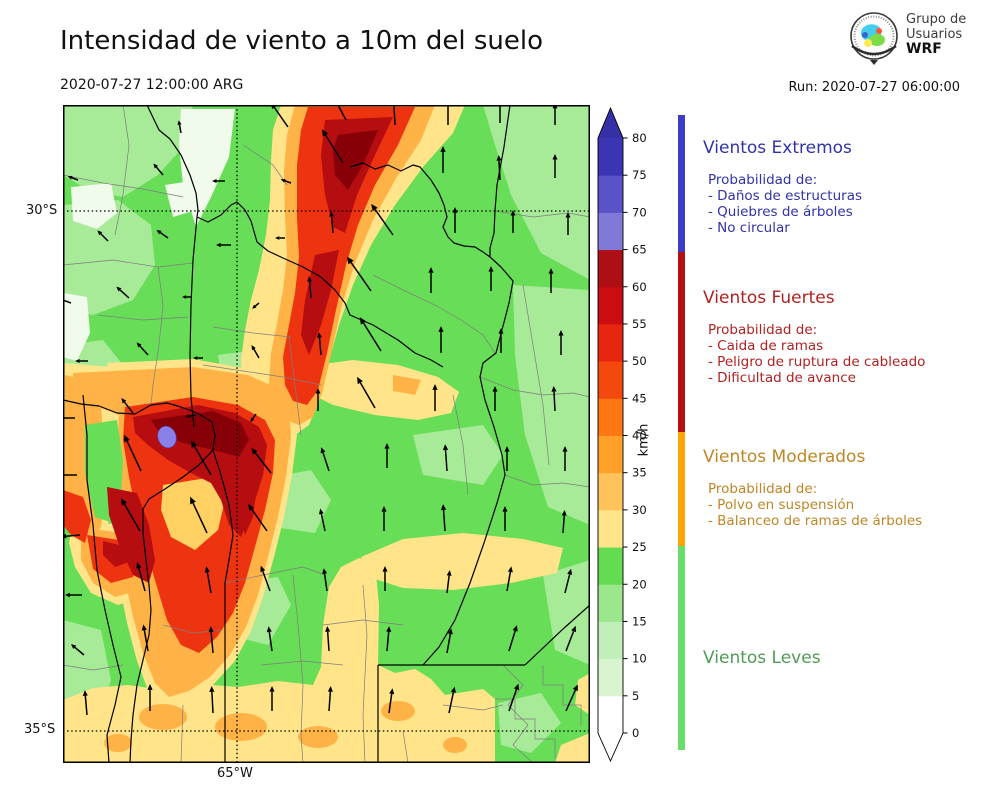 Image resolution: width=1000 pixels, height=800 pixels. I want to click on contour-darkest-red, so click(264, 293).